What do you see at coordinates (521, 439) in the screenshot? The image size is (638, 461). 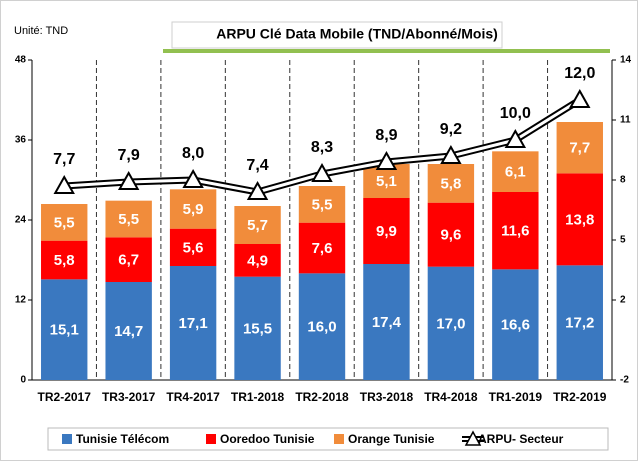 I see `legend-label: ARPU- Secteur` at bounding box center [521, 439].